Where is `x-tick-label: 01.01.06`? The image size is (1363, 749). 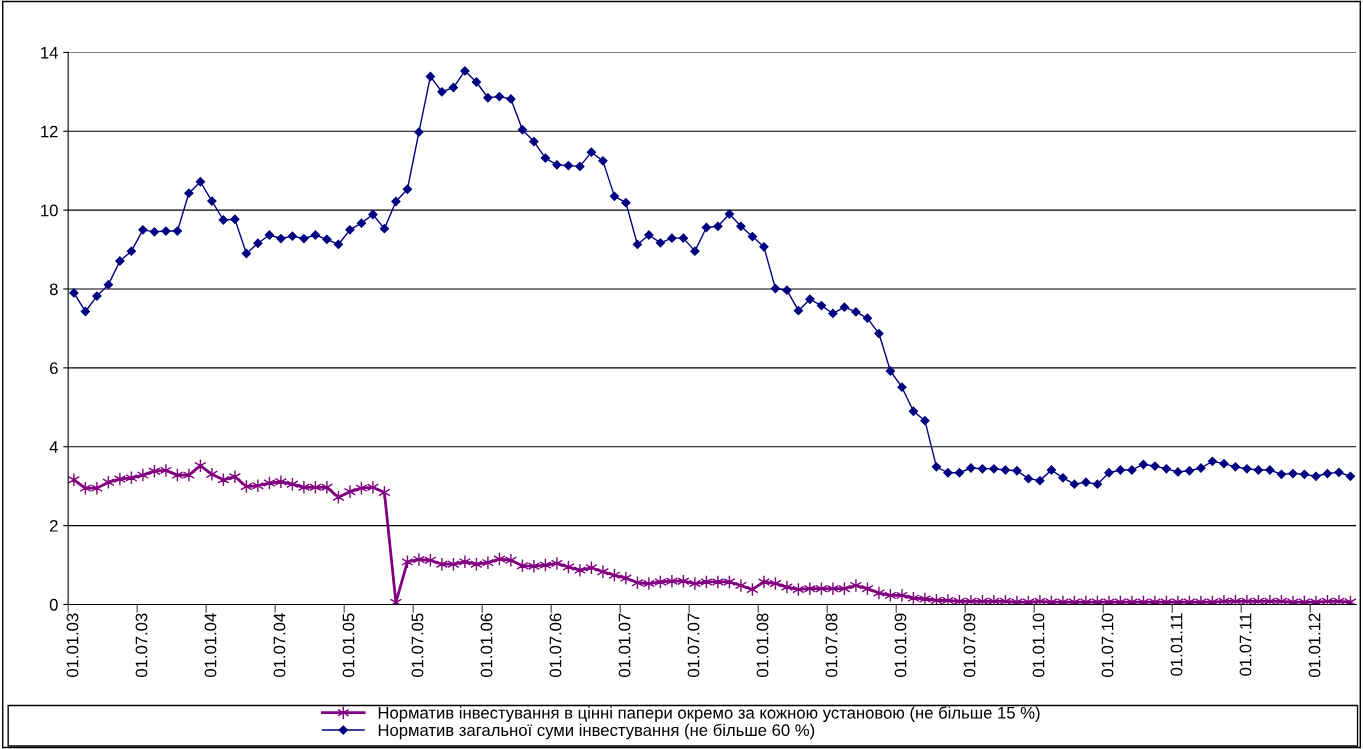 x-tick-label: 01.01.06 is located at coordinates (486, 645).